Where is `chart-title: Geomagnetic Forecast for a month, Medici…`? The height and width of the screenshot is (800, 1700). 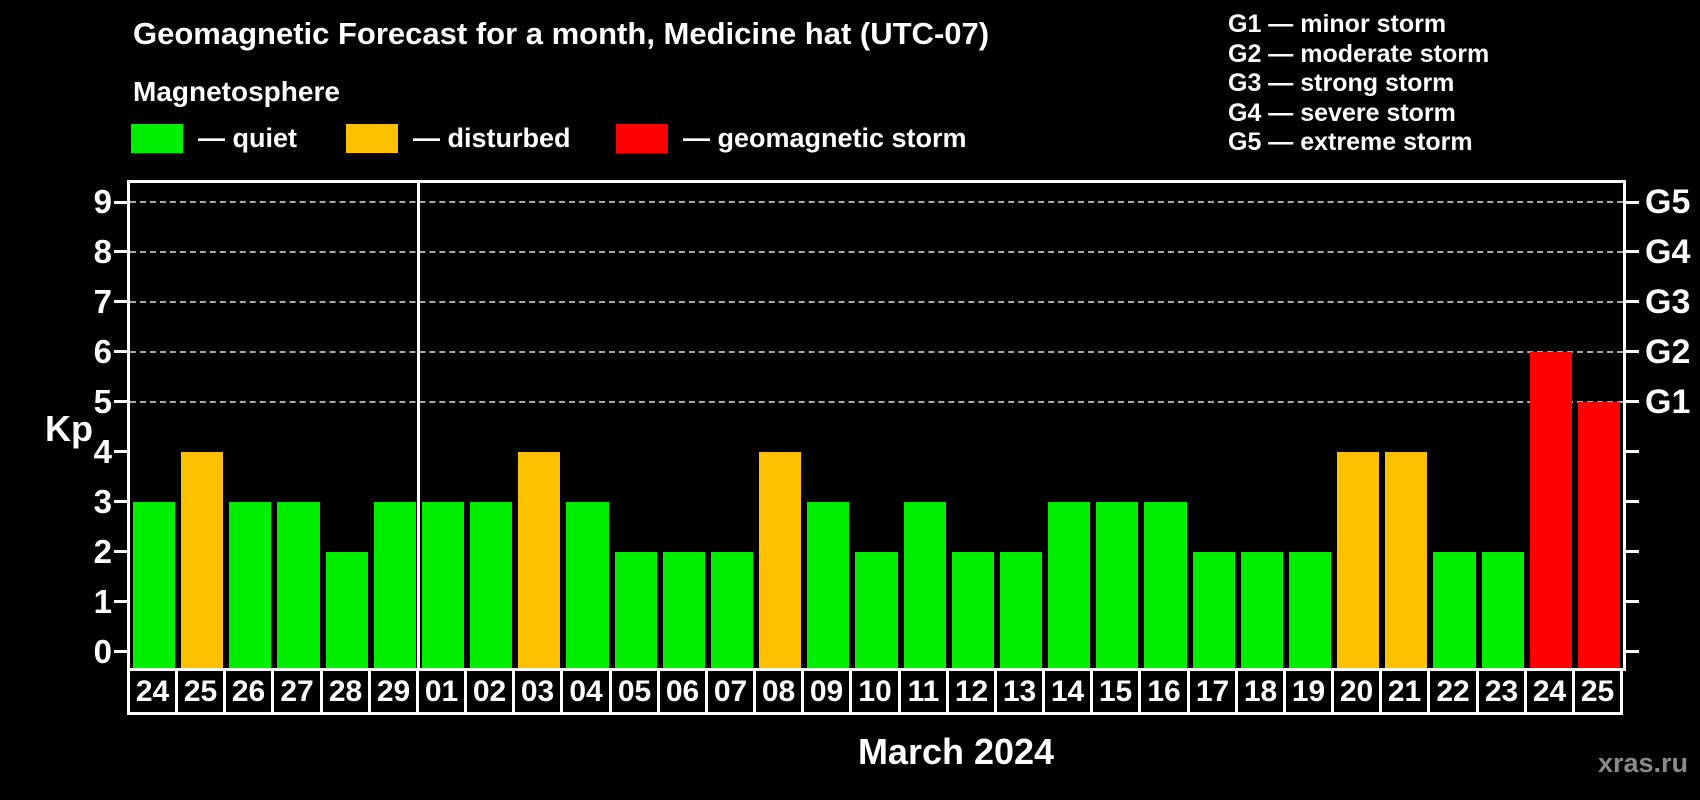 chart-title: Geomagnetic Forecast for a month, Medici… is located at coordinates (561, 33).